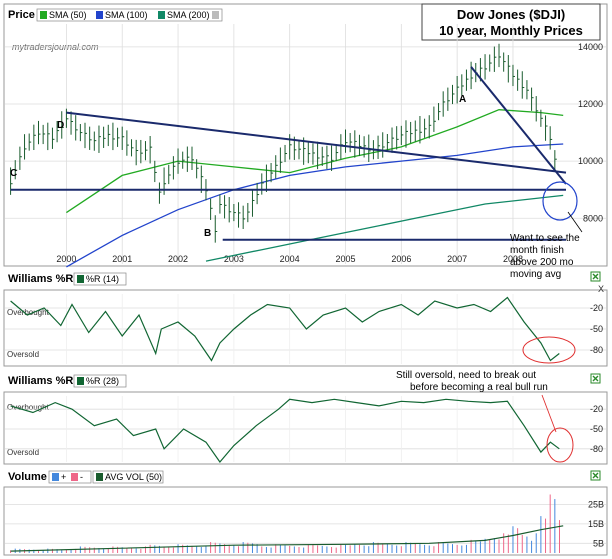 Image resolution: width=612 pixels, height=559 pixels. What do you see at coordinates (13, 173) in the screenshot?
I see `label-c: C` at bounding box center [13, 173].